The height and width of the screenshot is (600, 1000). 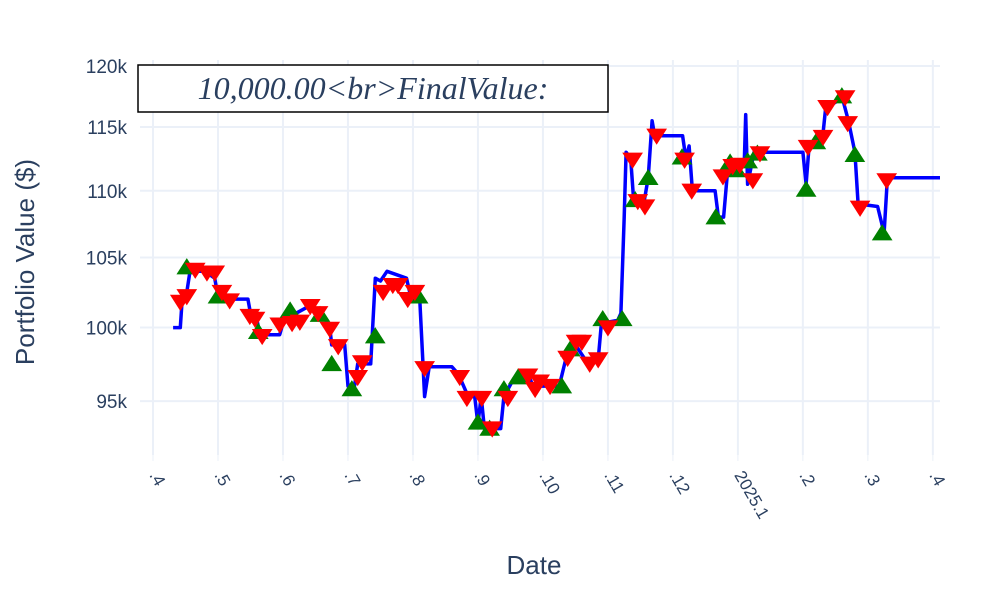 I want to click on y-tick-label: 120k, so click(x=107, y=67).